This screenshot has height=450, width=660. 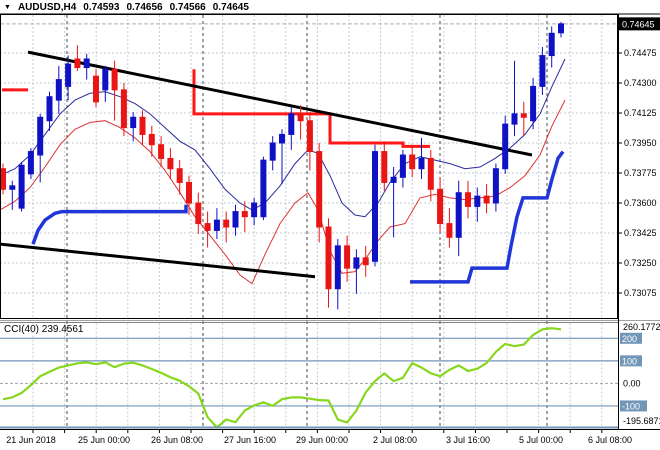 What do you see at coordinates (158, 260) in the screenshot?
I see `trendline` at bounding box center [158, 260].